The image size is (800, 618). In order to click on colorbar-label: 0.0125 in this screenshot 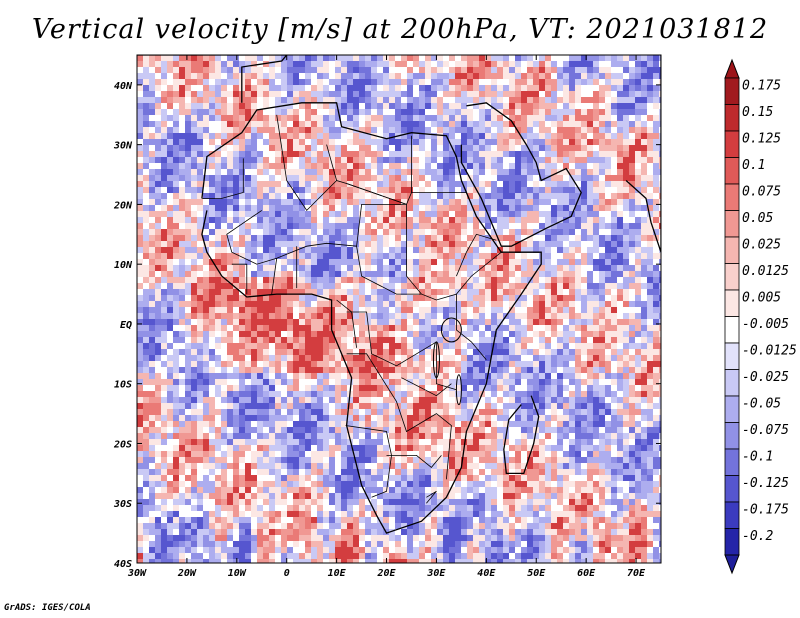, I will do `click(765, 271)`.